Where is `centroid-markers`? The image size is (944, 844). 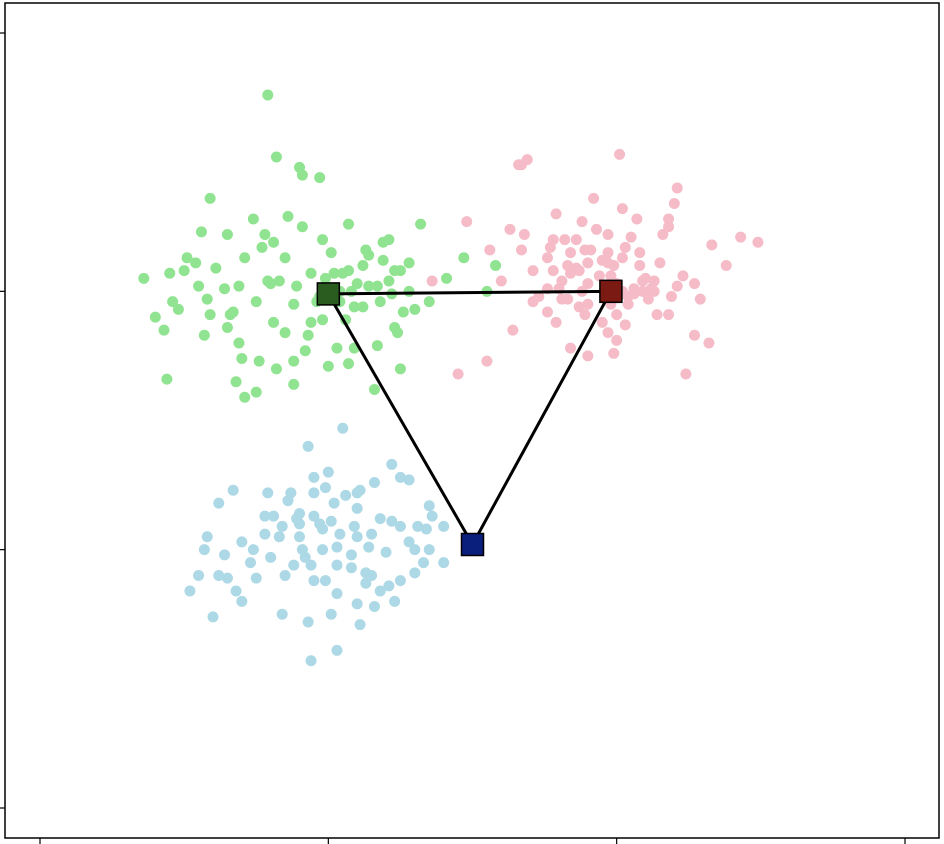 centroid-markers is located at coordinates (469, 418).